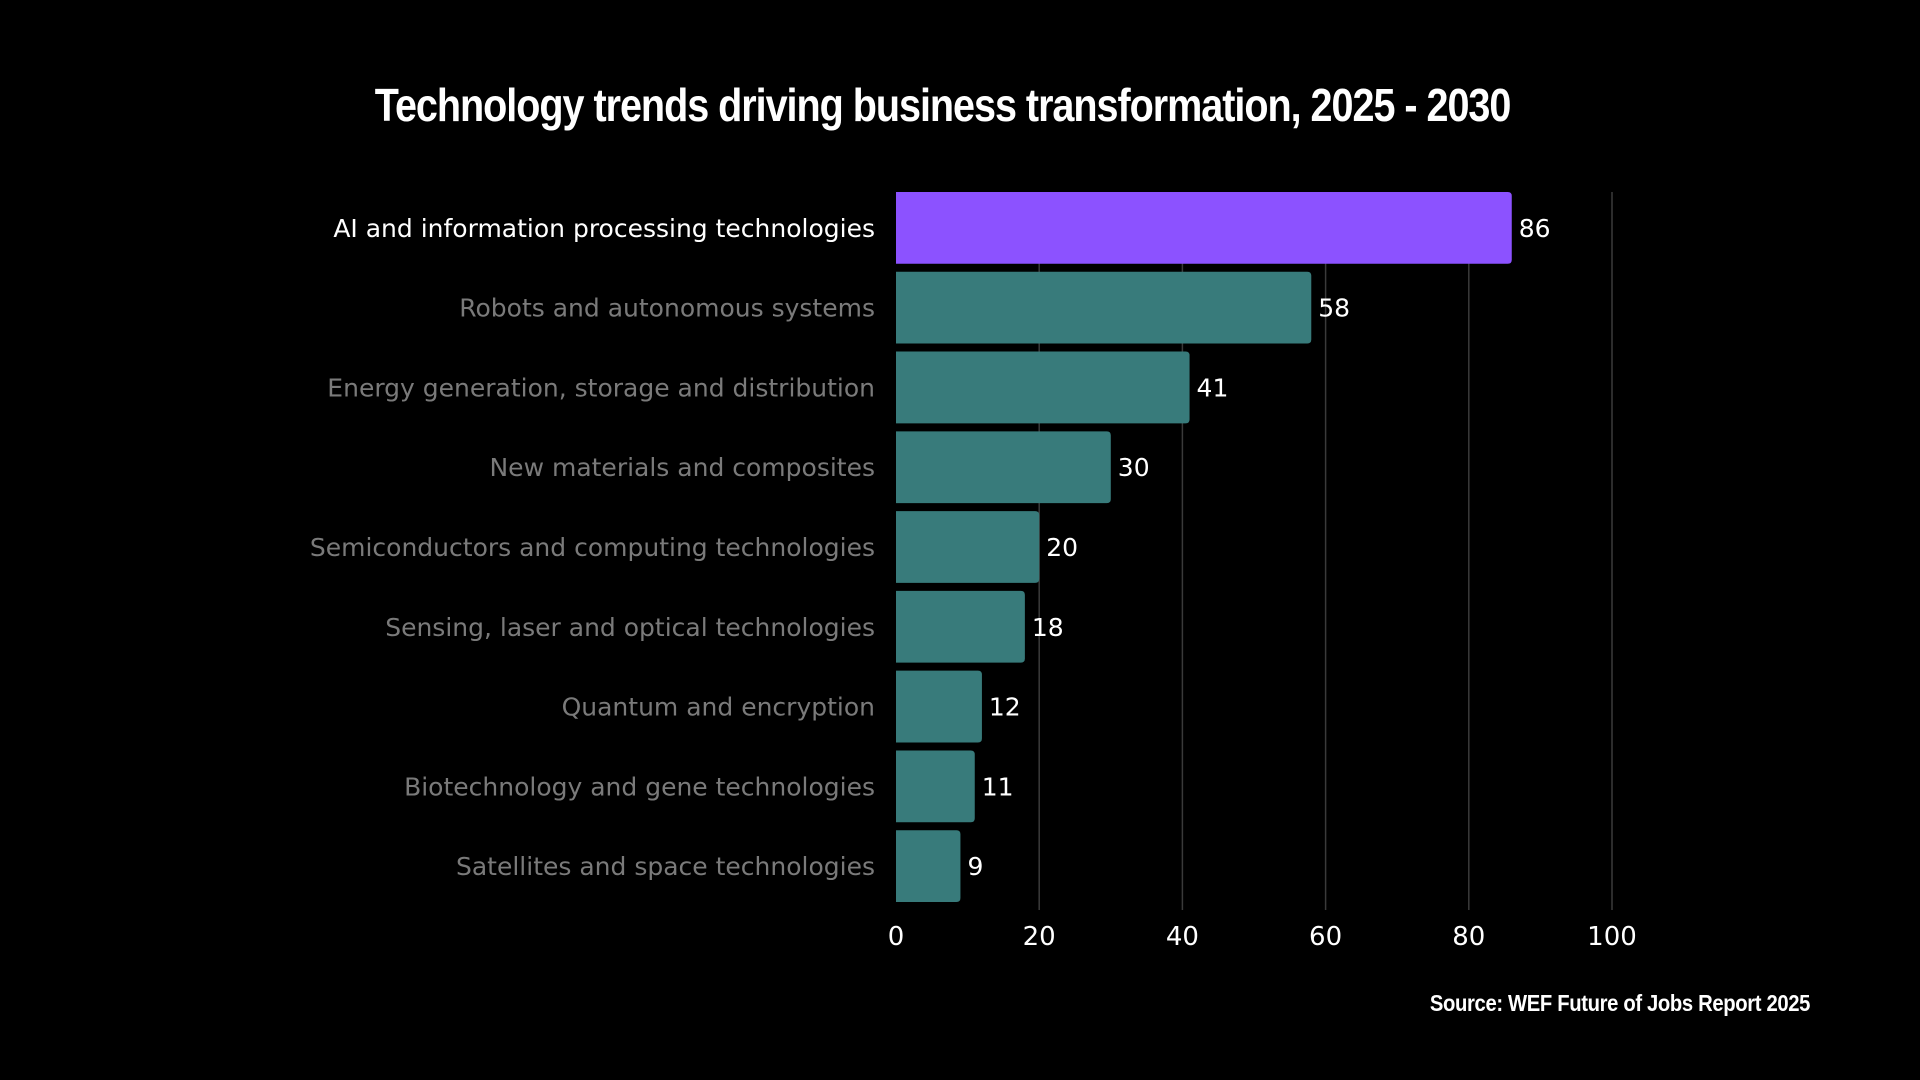 The width and height of the screenshot is (1920, 1080). I want to click on value-label: 11, so click(998, 786).